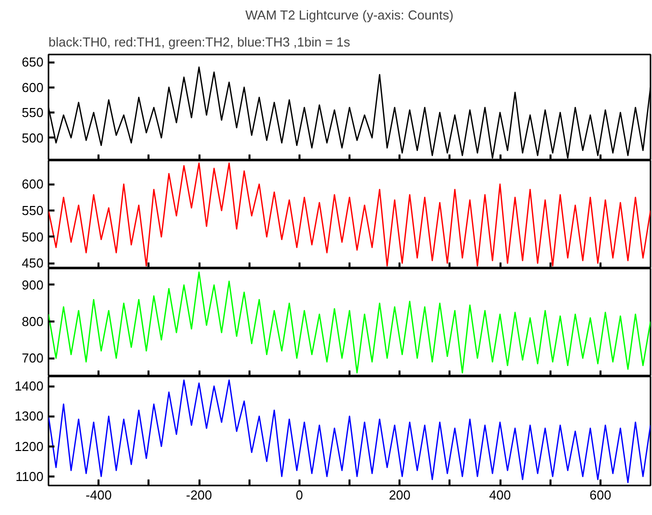  What do you see at coordinates (199, 42) in the screenshot?
I see `chart-subtitle: black:TH0, red:TH1, green:TH2, blue:TH3 ,1bin = 1s` at bounding box center [199, 42].